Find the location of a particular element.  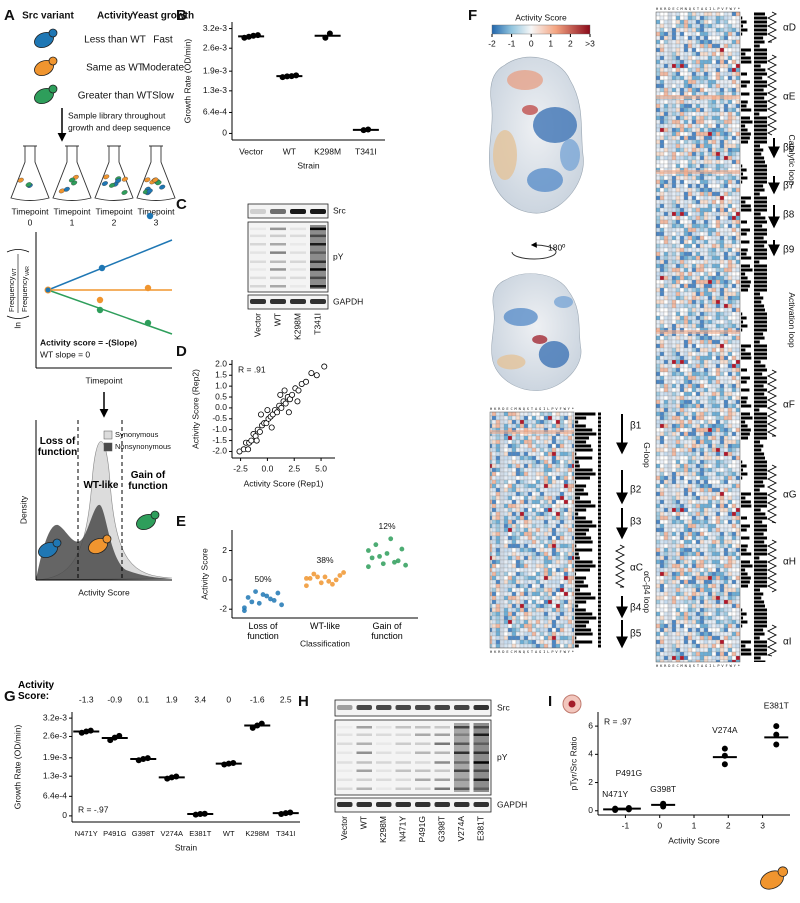

share-label: 38% is located at coordinates (324, 560).